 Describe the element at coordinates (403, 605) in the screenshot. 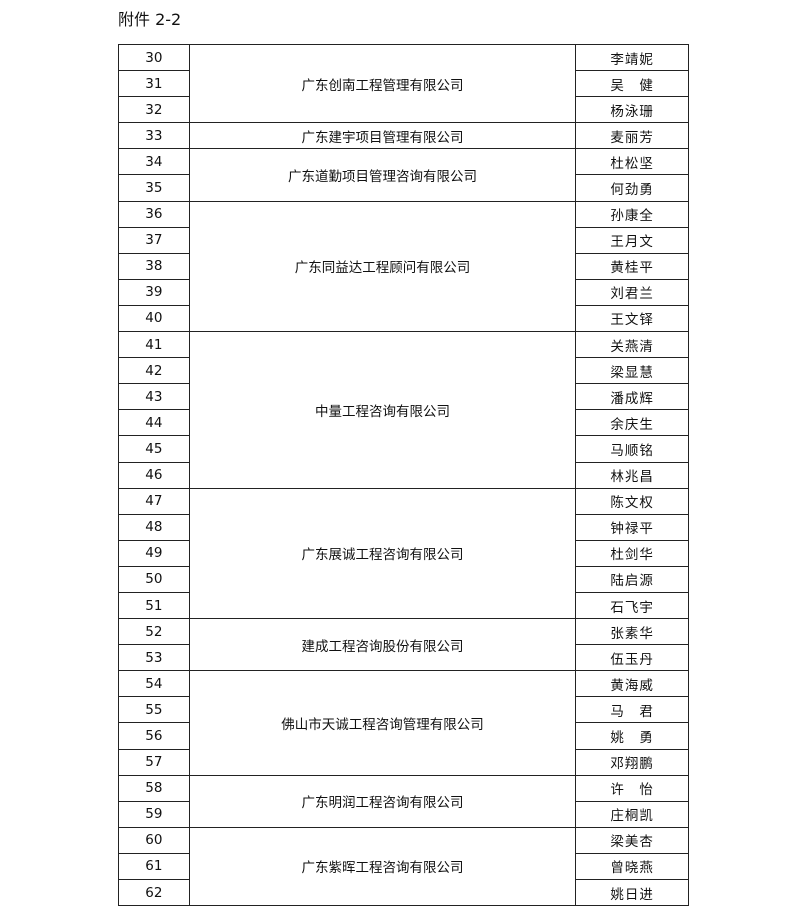

I see `table-row: 51 石飞宇` at that location.